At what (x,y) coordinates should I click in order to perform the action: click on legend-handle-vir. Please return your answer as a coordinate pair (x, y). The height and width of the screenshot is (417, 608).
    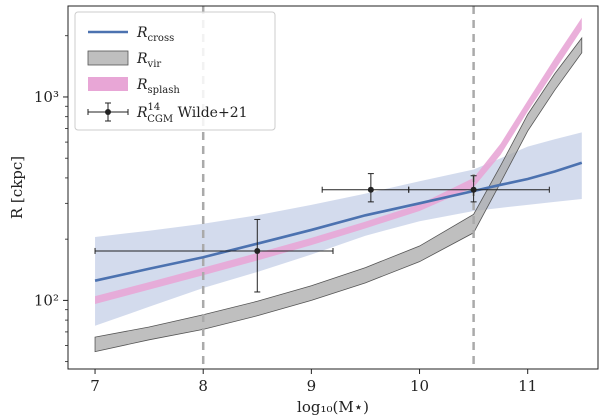
    Looking at the image, I should click on (108, 58).